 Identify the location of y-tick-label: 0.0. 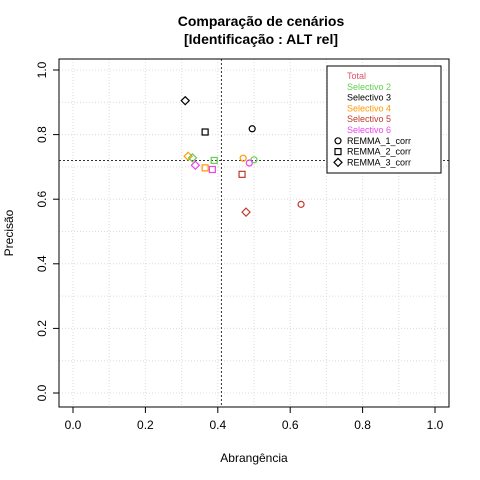
(42, 392).